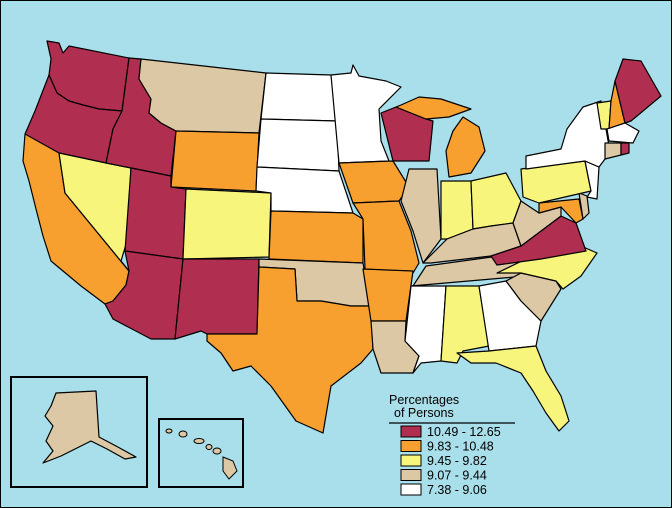 The height and width of the screenshot is (508, 672). Describe the element at coordinates (388, 295) in the screenshot. I see `state-arkansas` at that location.